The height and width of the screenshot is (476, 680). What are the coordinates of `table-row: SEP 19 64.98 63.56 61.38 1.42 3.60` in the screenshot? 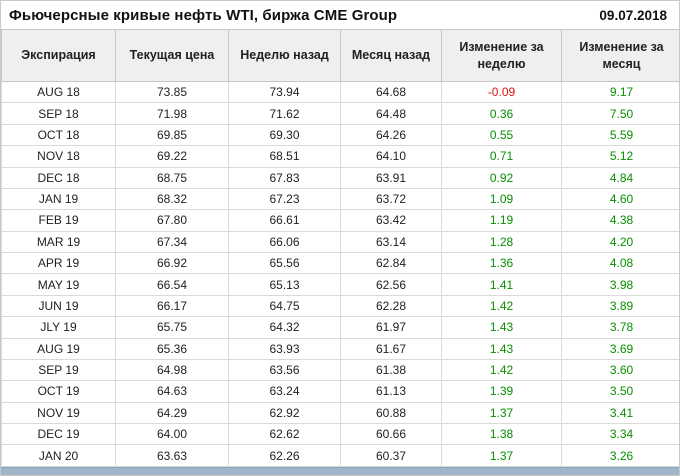 It's located at (340, 370).